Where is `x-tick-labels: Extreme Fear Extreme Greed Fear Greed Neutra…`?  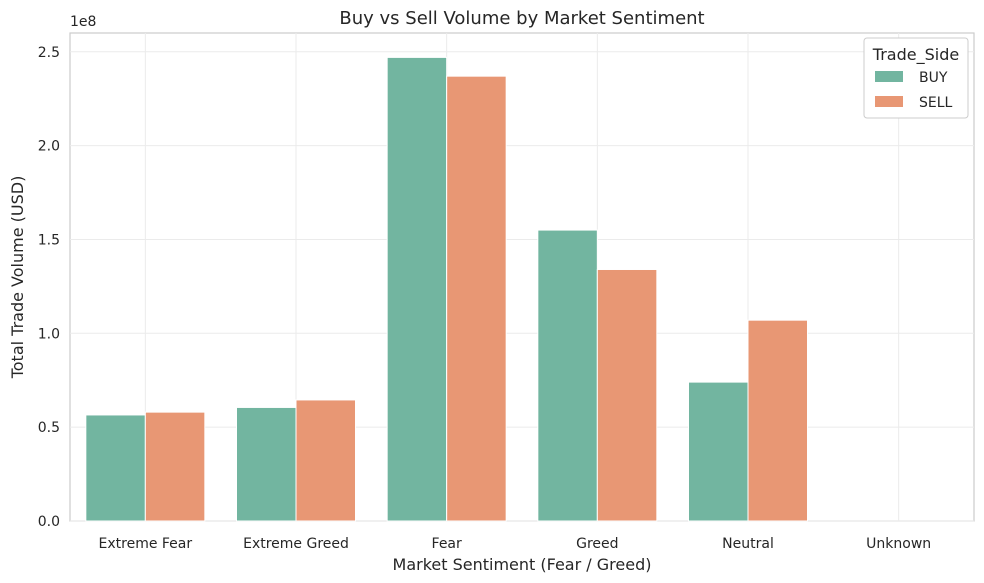
x-tick-labels: Extreme Fear Extreme Greed Fear Greed Neutra… is located at coordinates (515, 544).